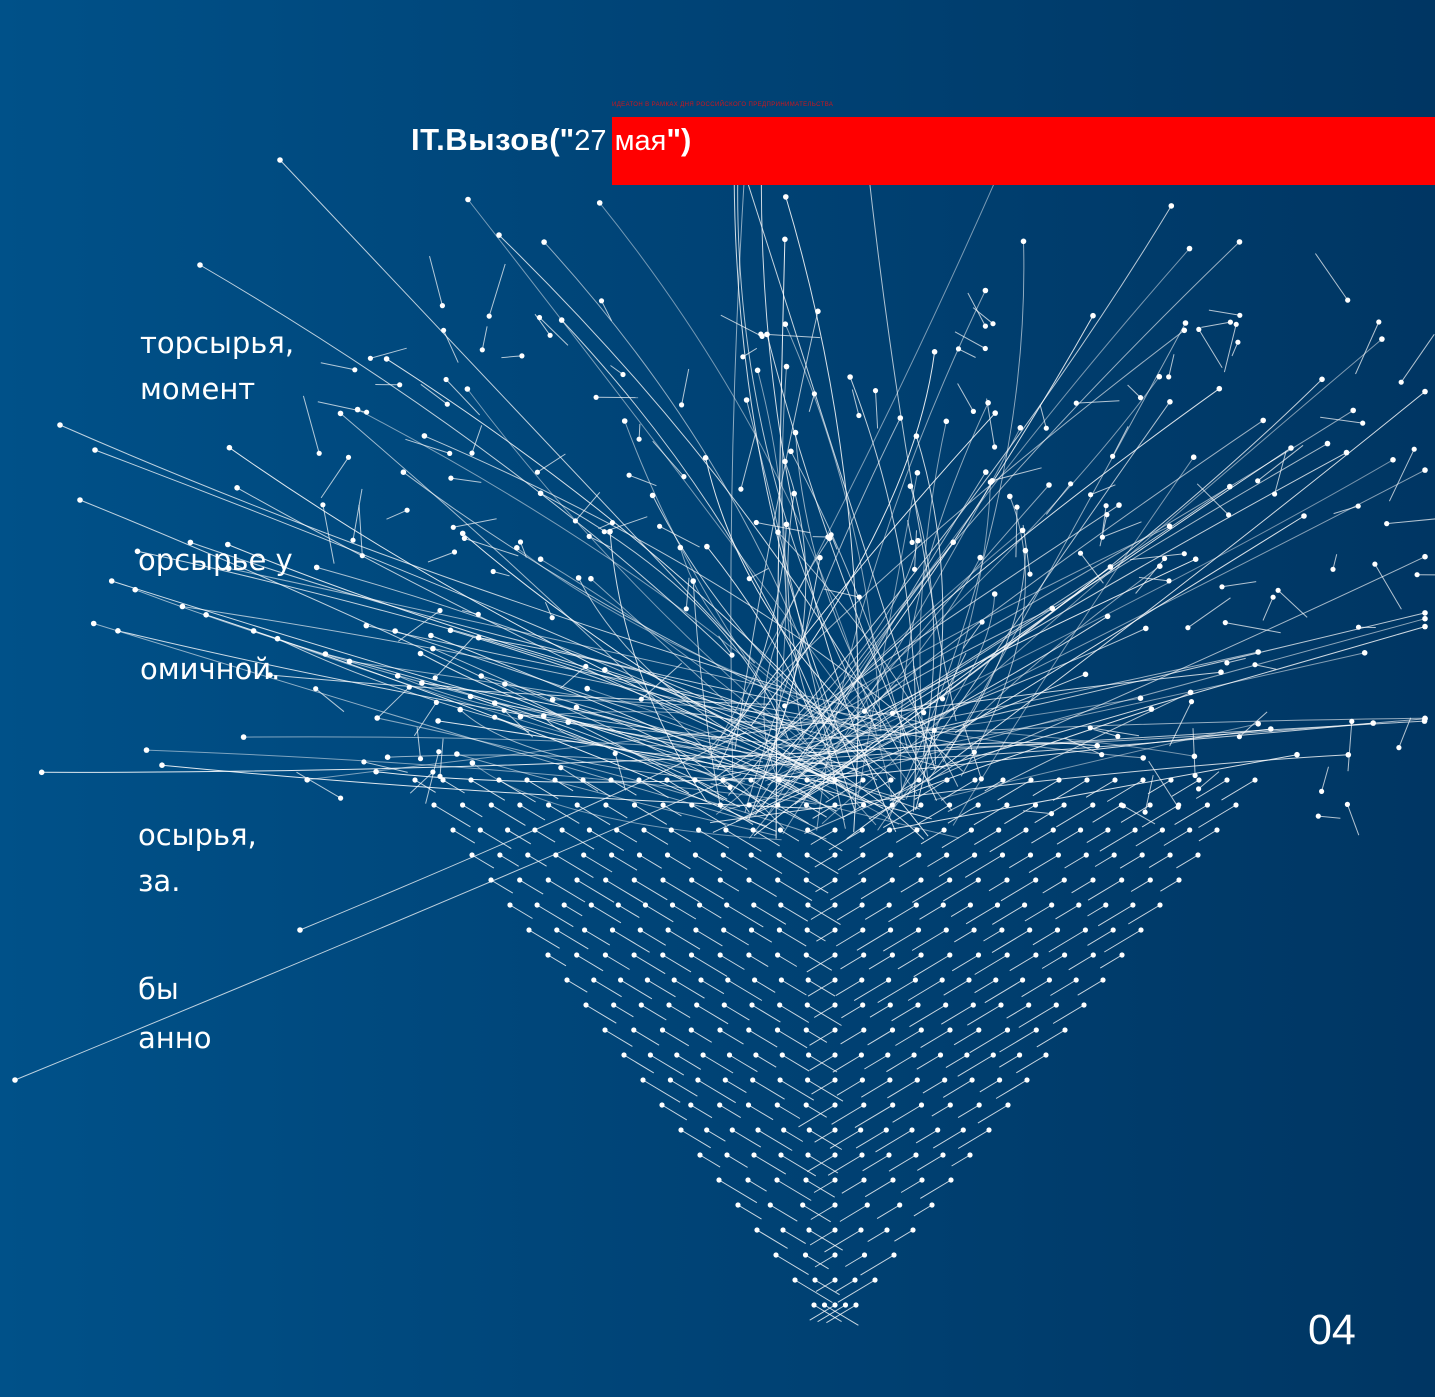  I want to click on open-quote: (", so click(562, 139).